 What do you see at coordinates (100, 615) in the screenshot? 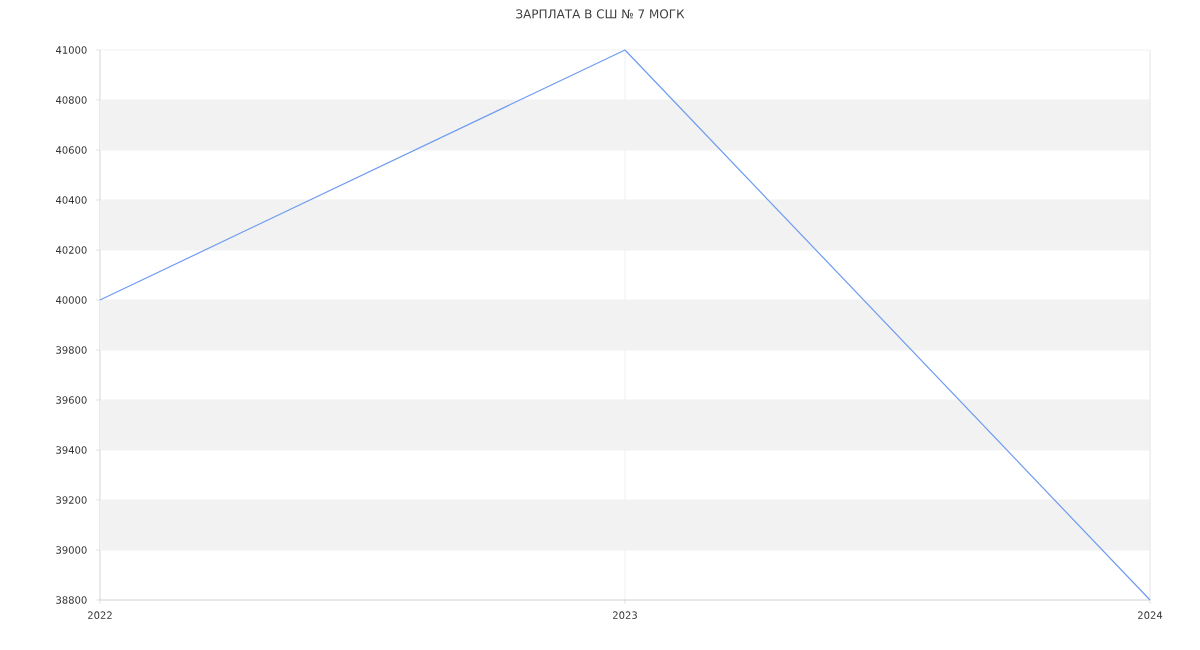
I see `x-tick-label: 2022` at bounding box center [100, 615].